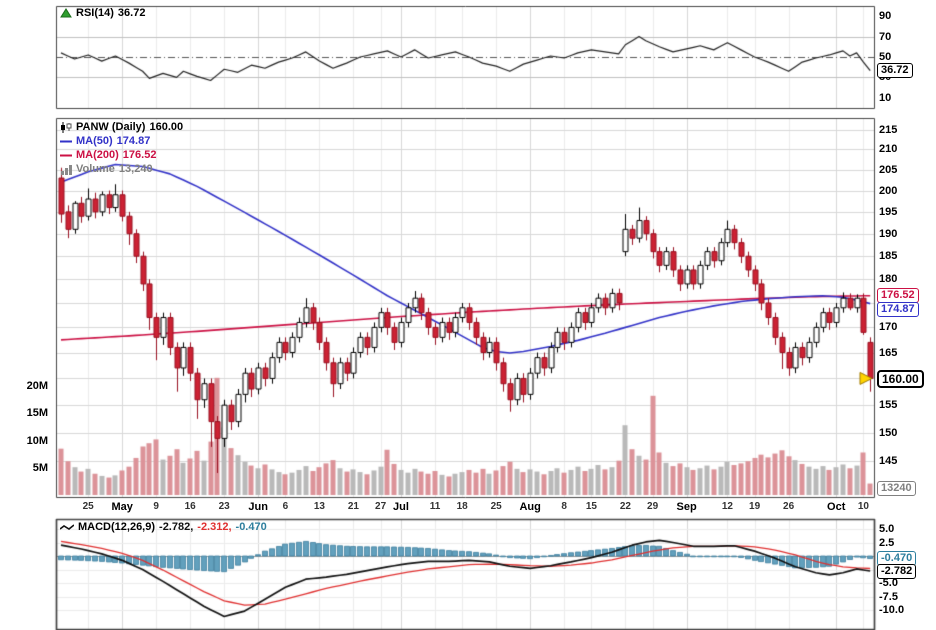 The height and width of the screenshot is (630, 936). What do you see at coordinates (727, 506) in the screenshot?
I see `x-axis-tick: 12` at bounding box center [727, 506].